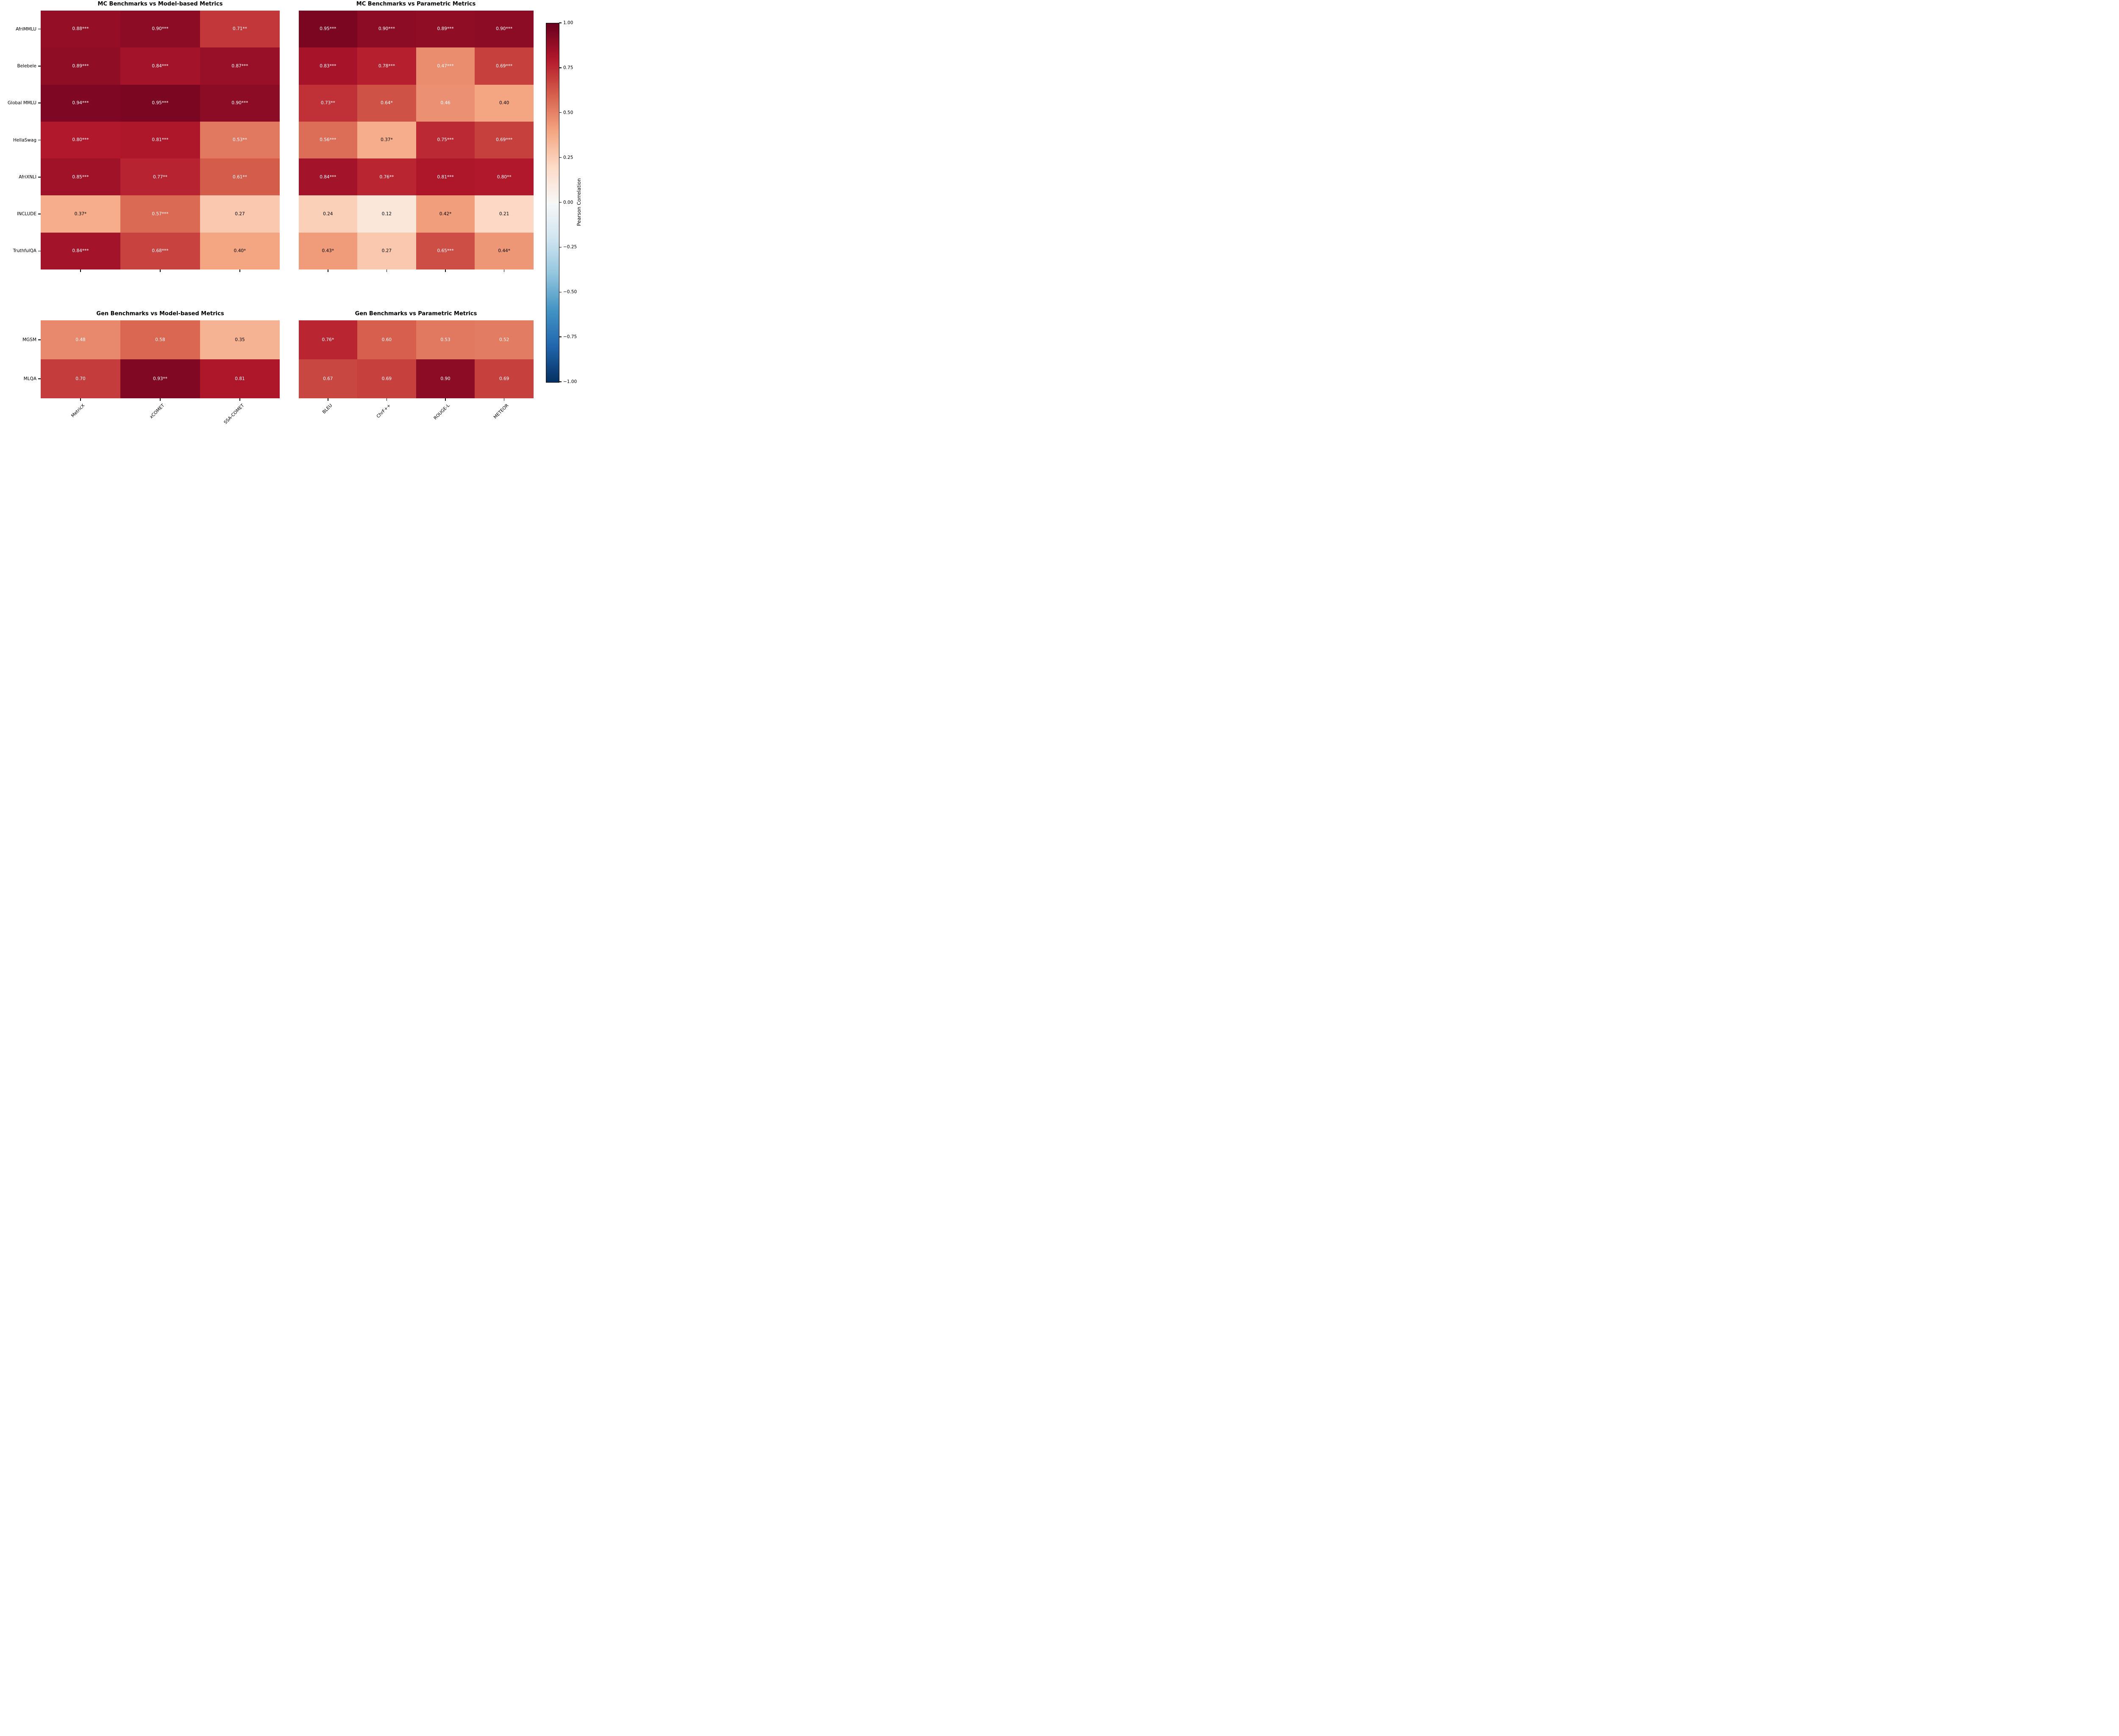 The image size is (2119, 1736). Describe the element at coordinates (568, 67) in the screenshot. I see `colorbar-tick-label: 0.75` at that location.